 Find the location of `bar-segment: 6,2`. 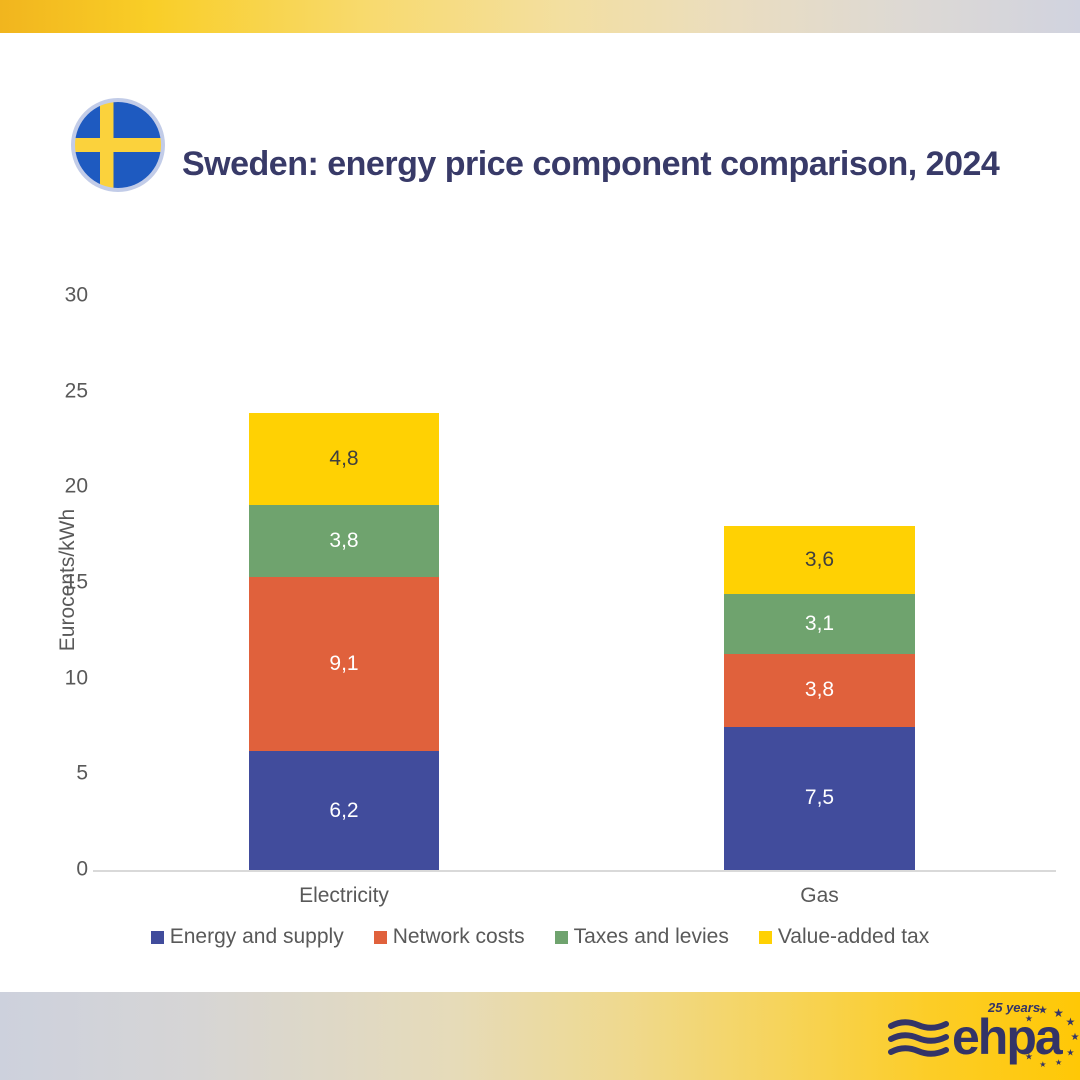

bar-segment: 6,2 is located at coordinates (344, 810).